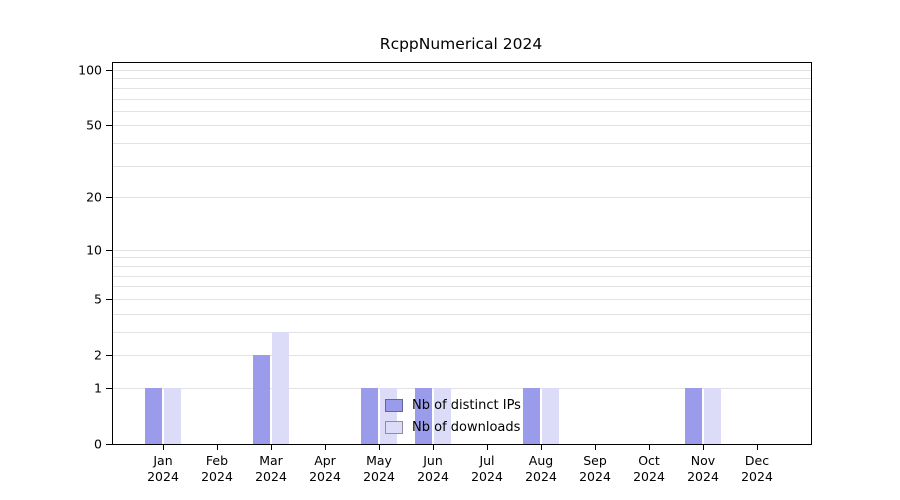 This screenshot has height=500, width=900. I want to click on legend-row: Nb of downloads, so click(453, 427).